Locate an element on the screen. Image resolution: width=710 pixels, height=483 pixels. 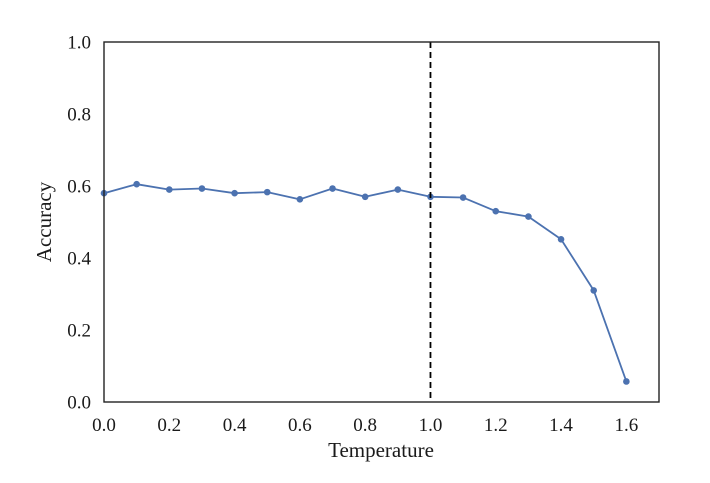
x-tick-label: 0.8 is located at coordinates (365, 425).